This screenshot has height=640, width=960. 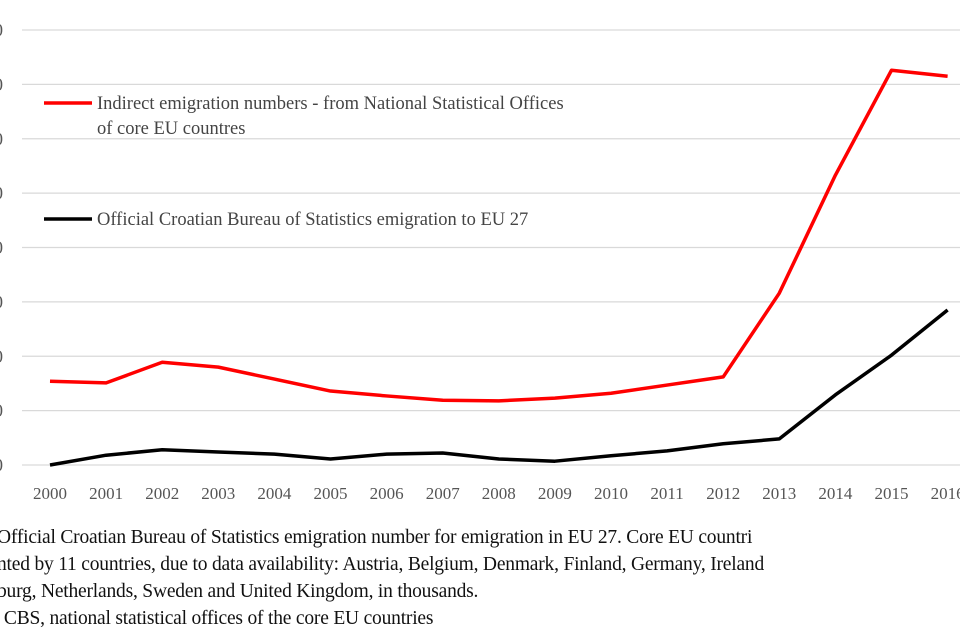 I want to click on y-tick-label: 30, so click(x=1, y=302).